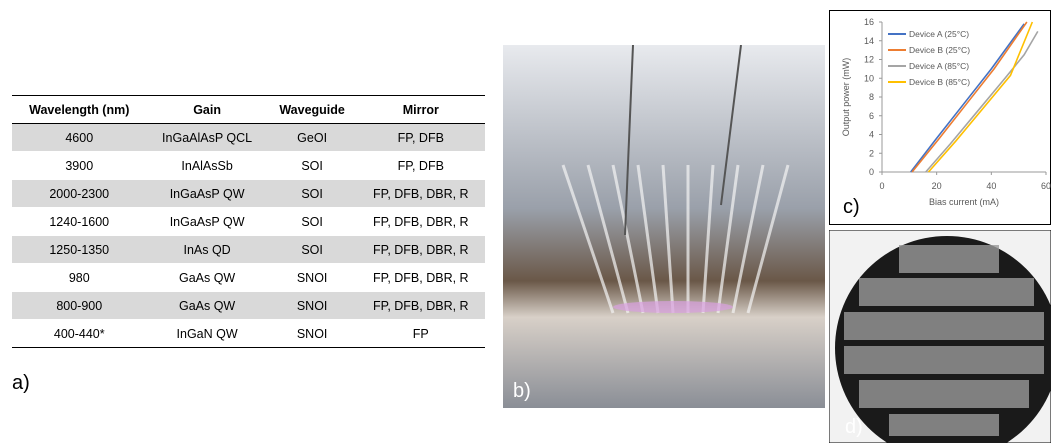  I want to click on column-header: Waveguide, so click(312, 109).